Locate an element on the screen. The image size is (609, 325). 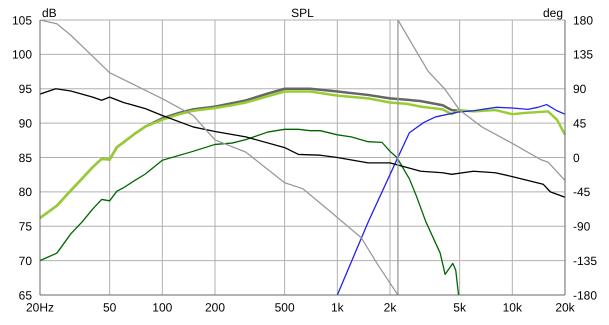
y2-axis-title: deg is located at coordinates (552, 13).